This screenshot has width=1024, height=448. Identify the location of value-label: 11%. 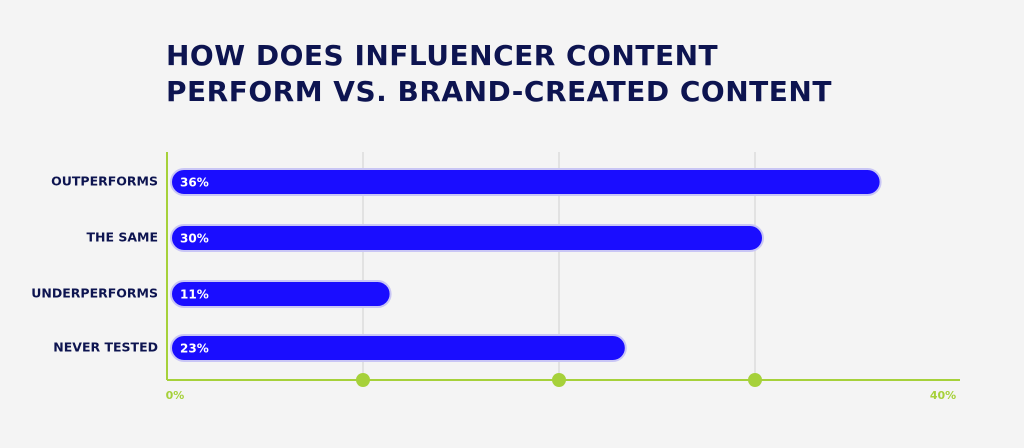
(194, 295).